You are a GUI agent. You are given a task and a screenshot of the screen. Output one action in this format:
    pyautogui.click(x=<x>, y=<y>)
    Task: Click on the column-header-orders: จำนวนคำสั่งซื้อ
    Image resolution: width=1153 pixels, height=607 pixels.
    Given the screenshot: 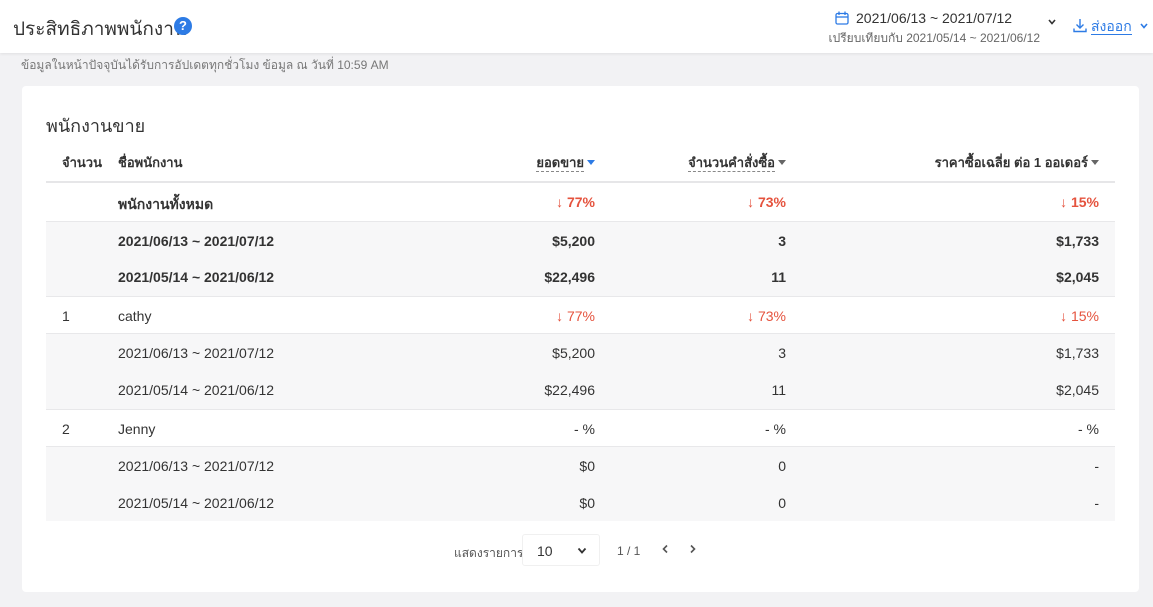 What is the action you would take?
    pyautogui.click(x=737, y=162)
    